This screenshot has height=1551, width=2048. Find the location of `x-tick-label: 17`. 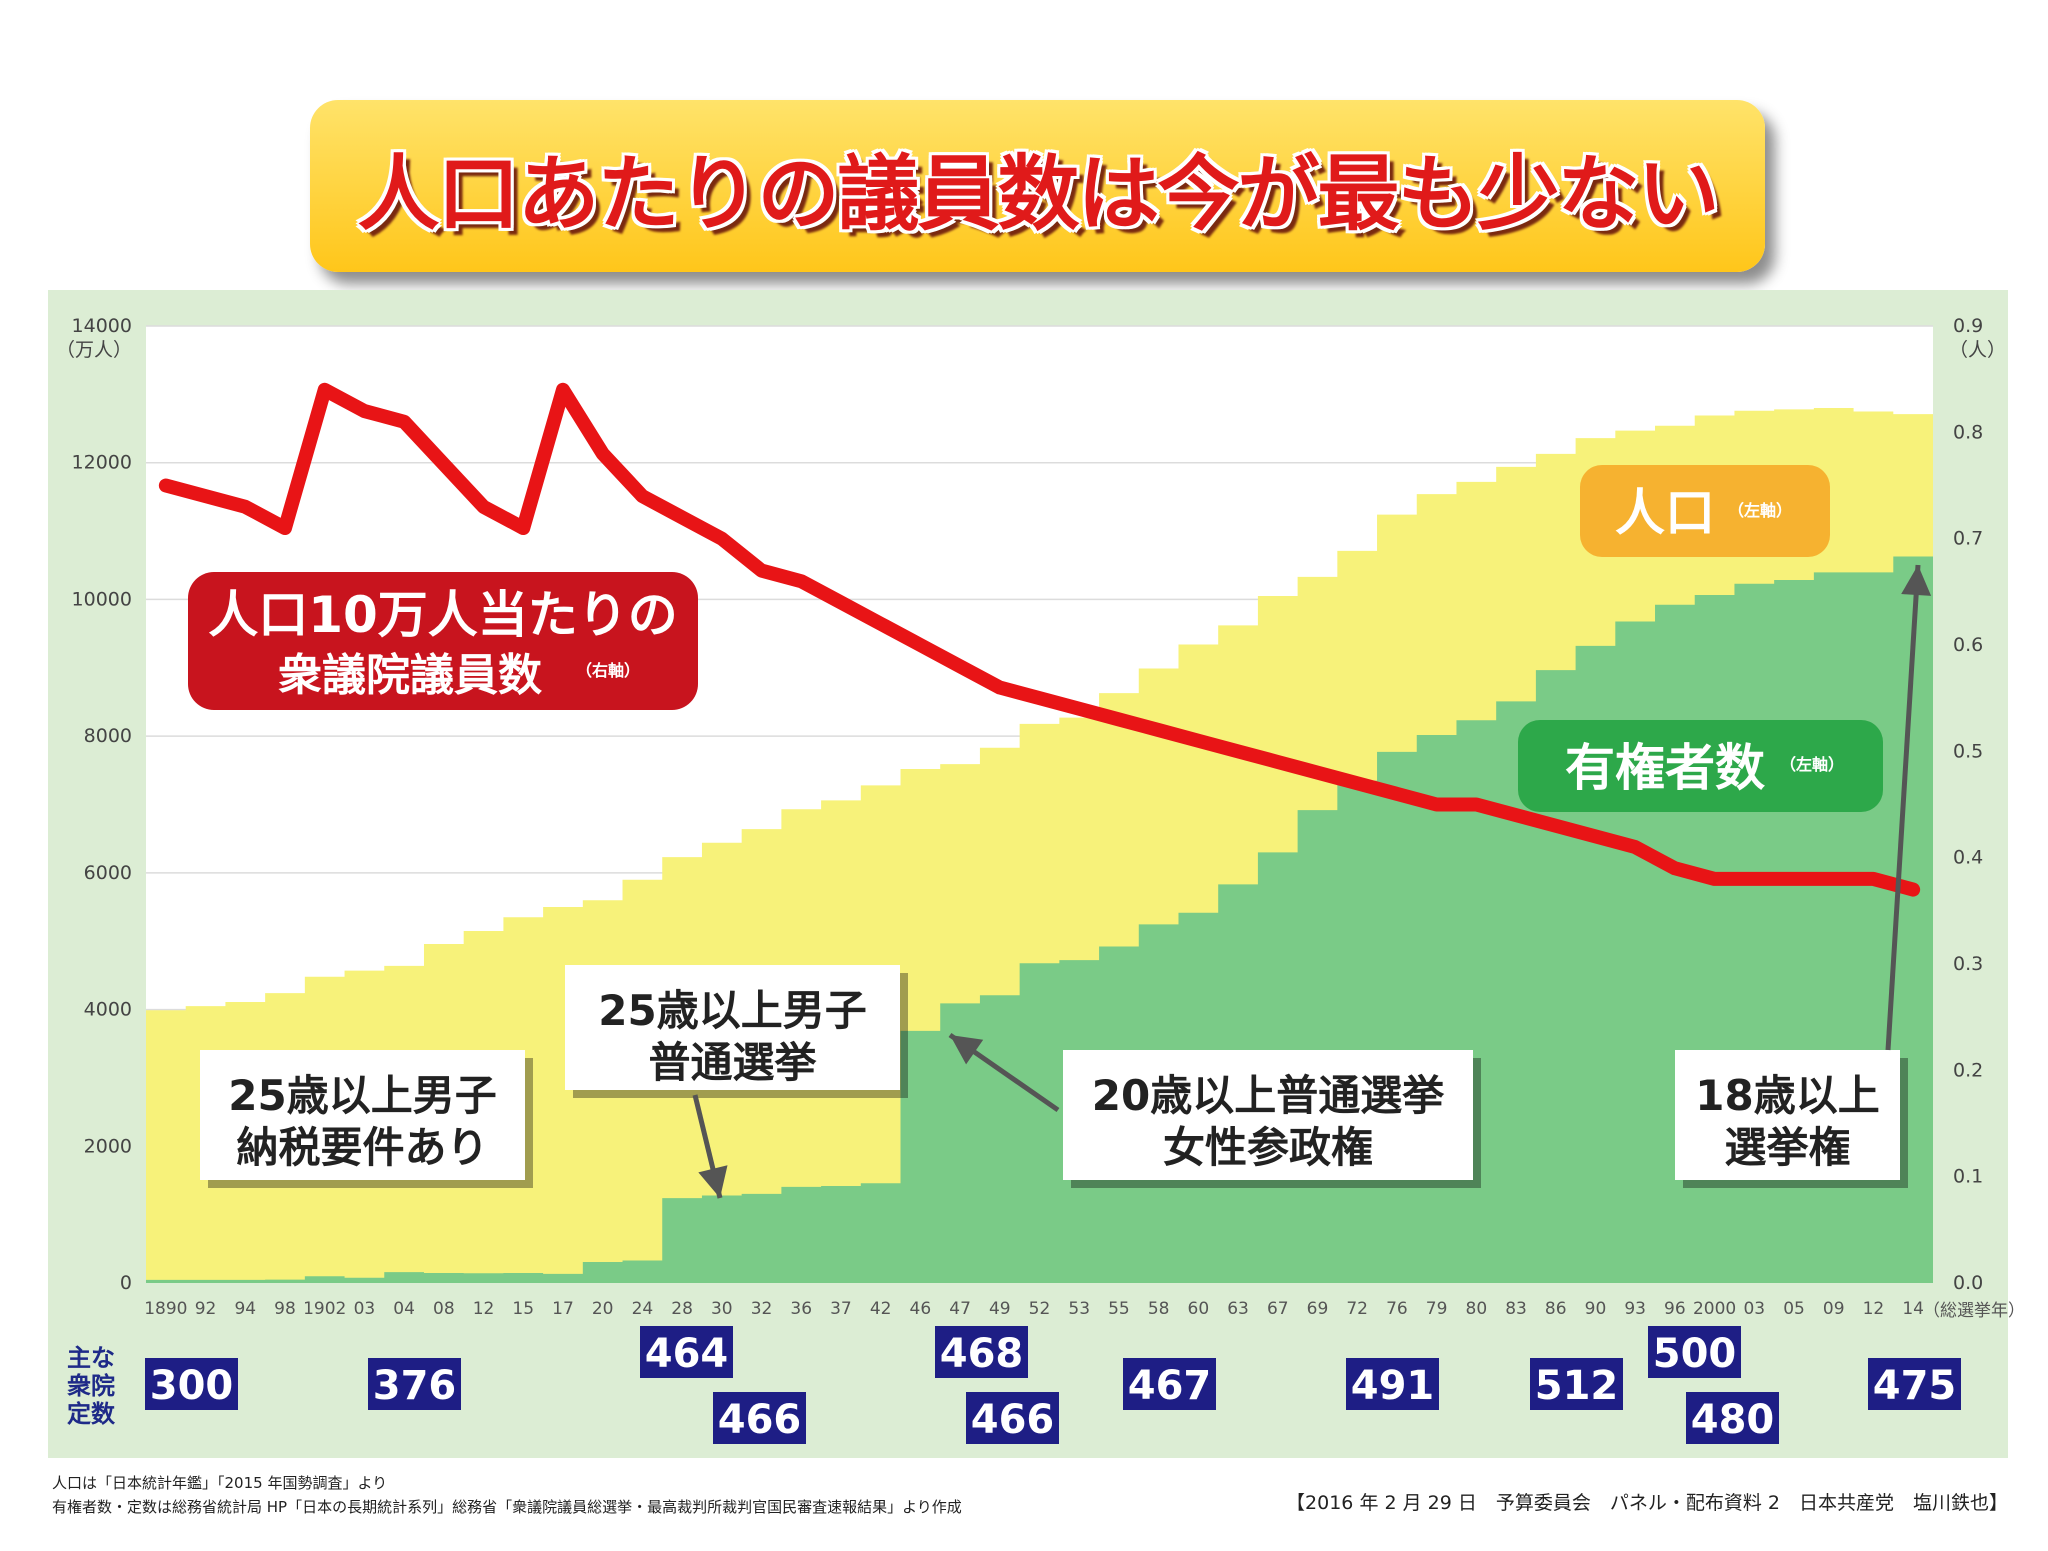

x-tick-label: 17 is located at coordinates (563, 1309).